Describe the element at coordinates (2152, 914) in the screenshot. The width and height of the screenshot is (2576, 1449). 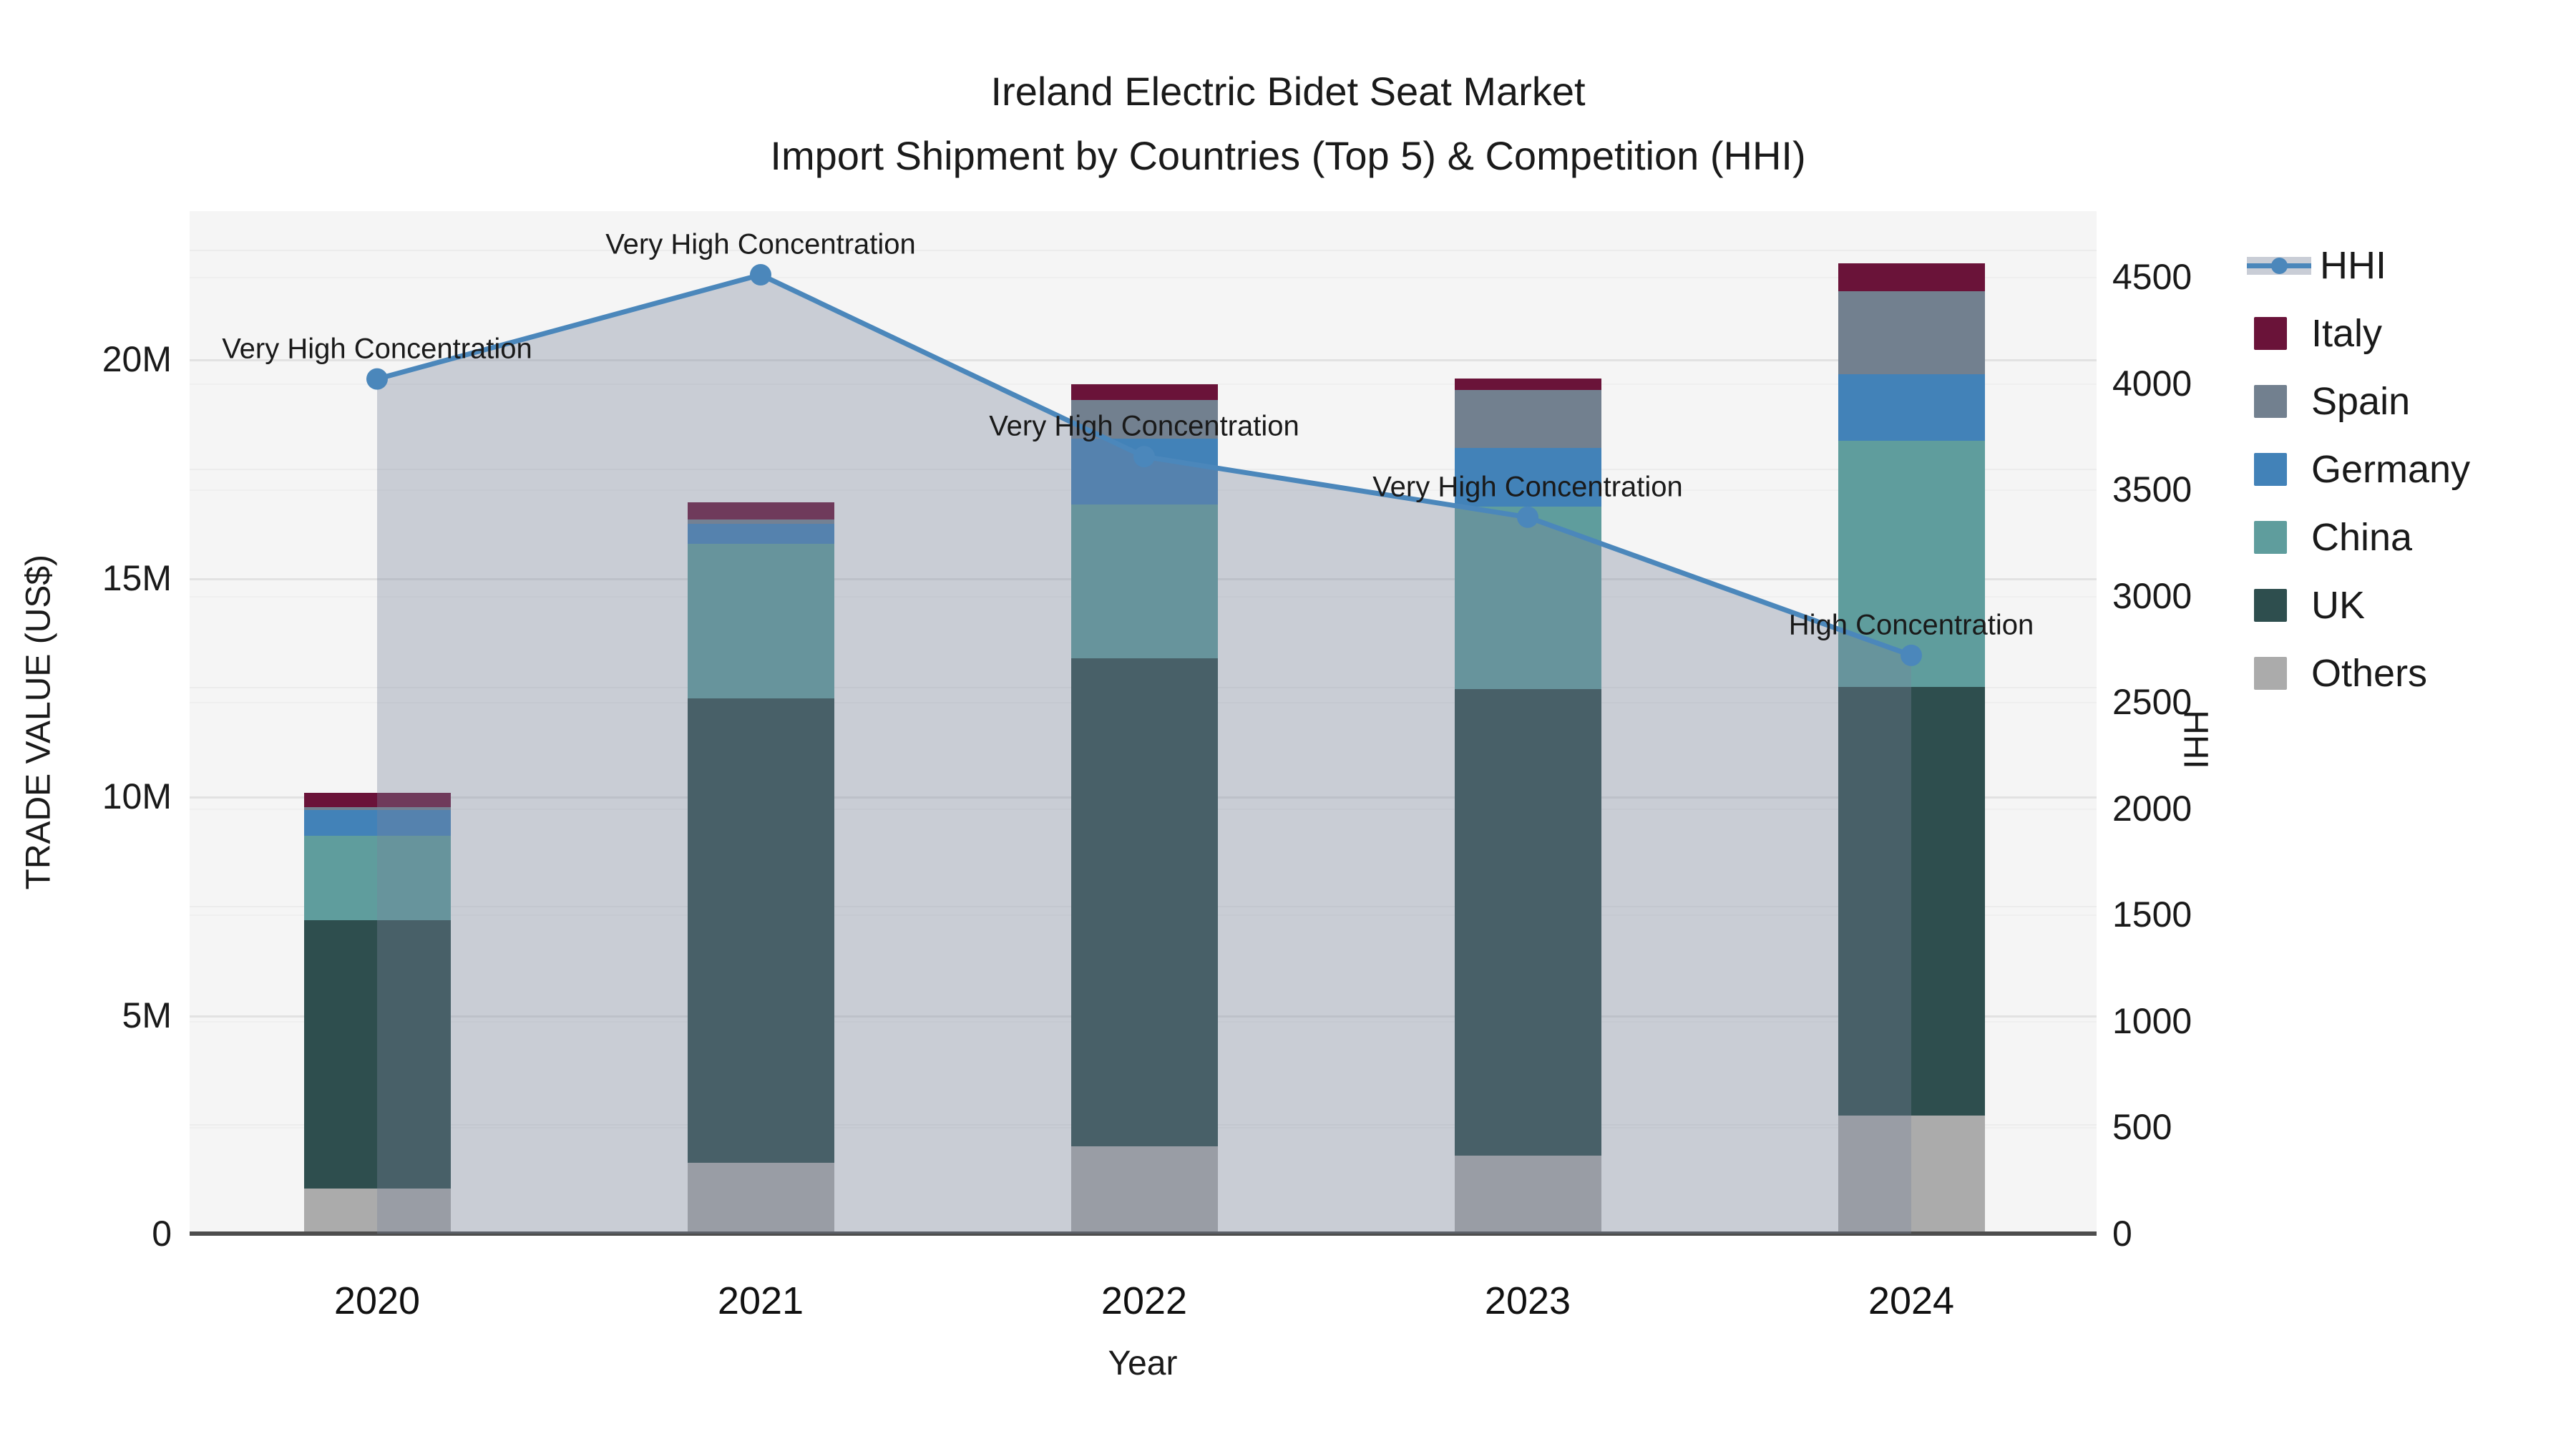
I see `y-right-tick-1500: 1500` at that location.